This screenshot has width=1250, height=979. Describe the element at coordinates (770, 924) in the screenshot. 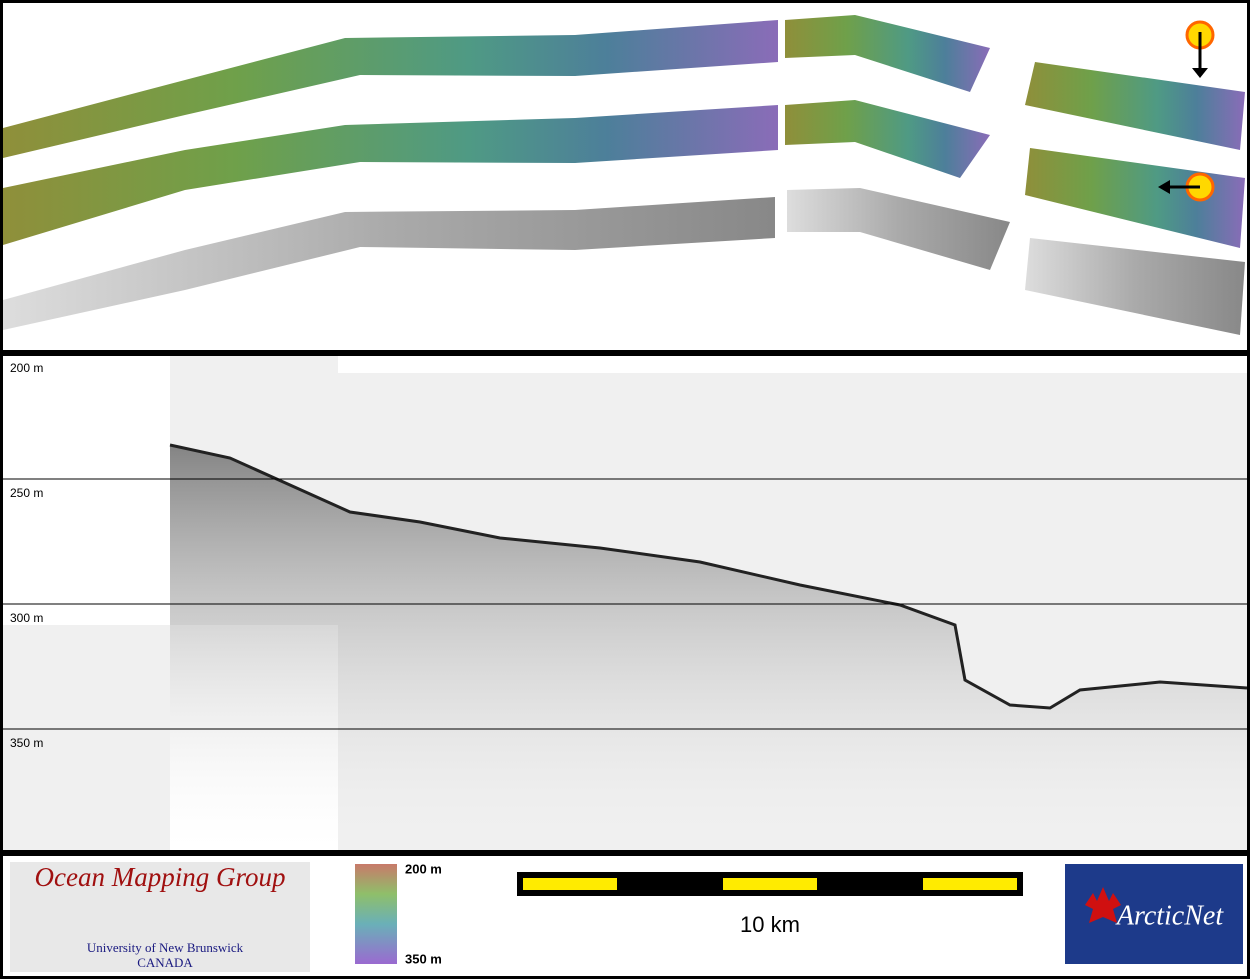

I see `scale-label: 10 km` at that location.